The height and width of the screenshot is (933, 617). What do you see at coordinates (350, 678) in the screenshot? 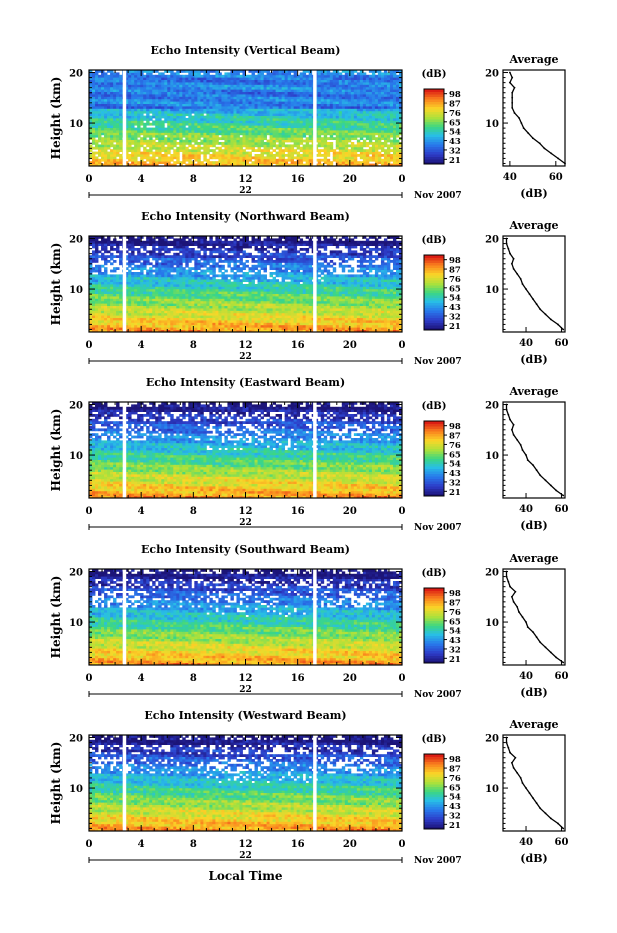
I see `x-tick-label: 20` at bounding box center [350, 678].